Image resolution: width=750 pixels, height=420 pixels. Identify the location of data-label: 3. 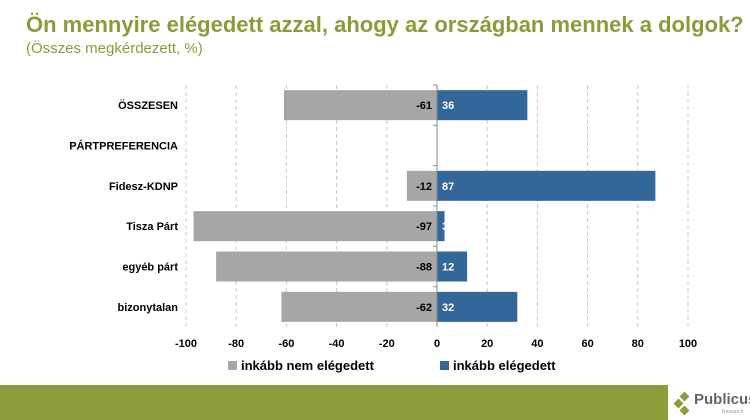
(445, 227).